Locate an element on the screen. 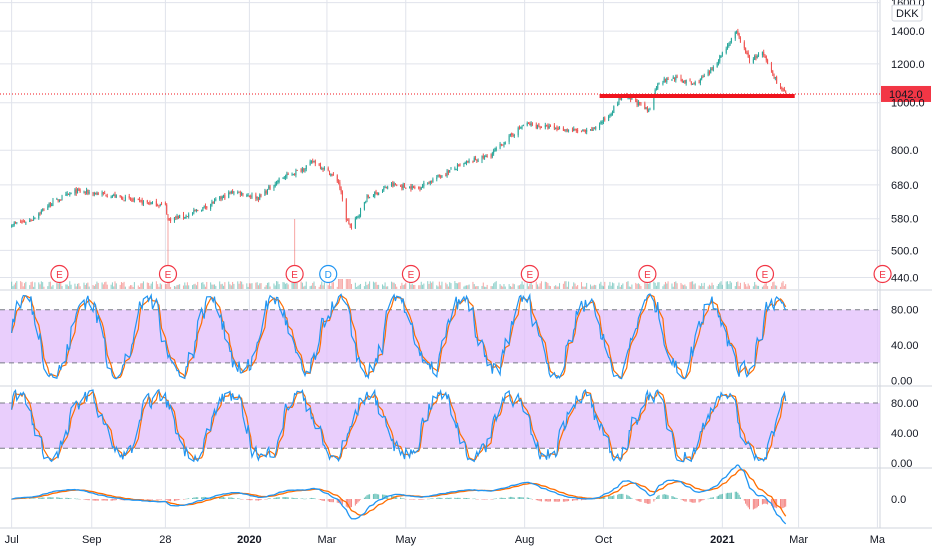 The image size is (932, 550). stoch-rsi-2-tick-label: 0.00 is located at coordinates (901, 464).